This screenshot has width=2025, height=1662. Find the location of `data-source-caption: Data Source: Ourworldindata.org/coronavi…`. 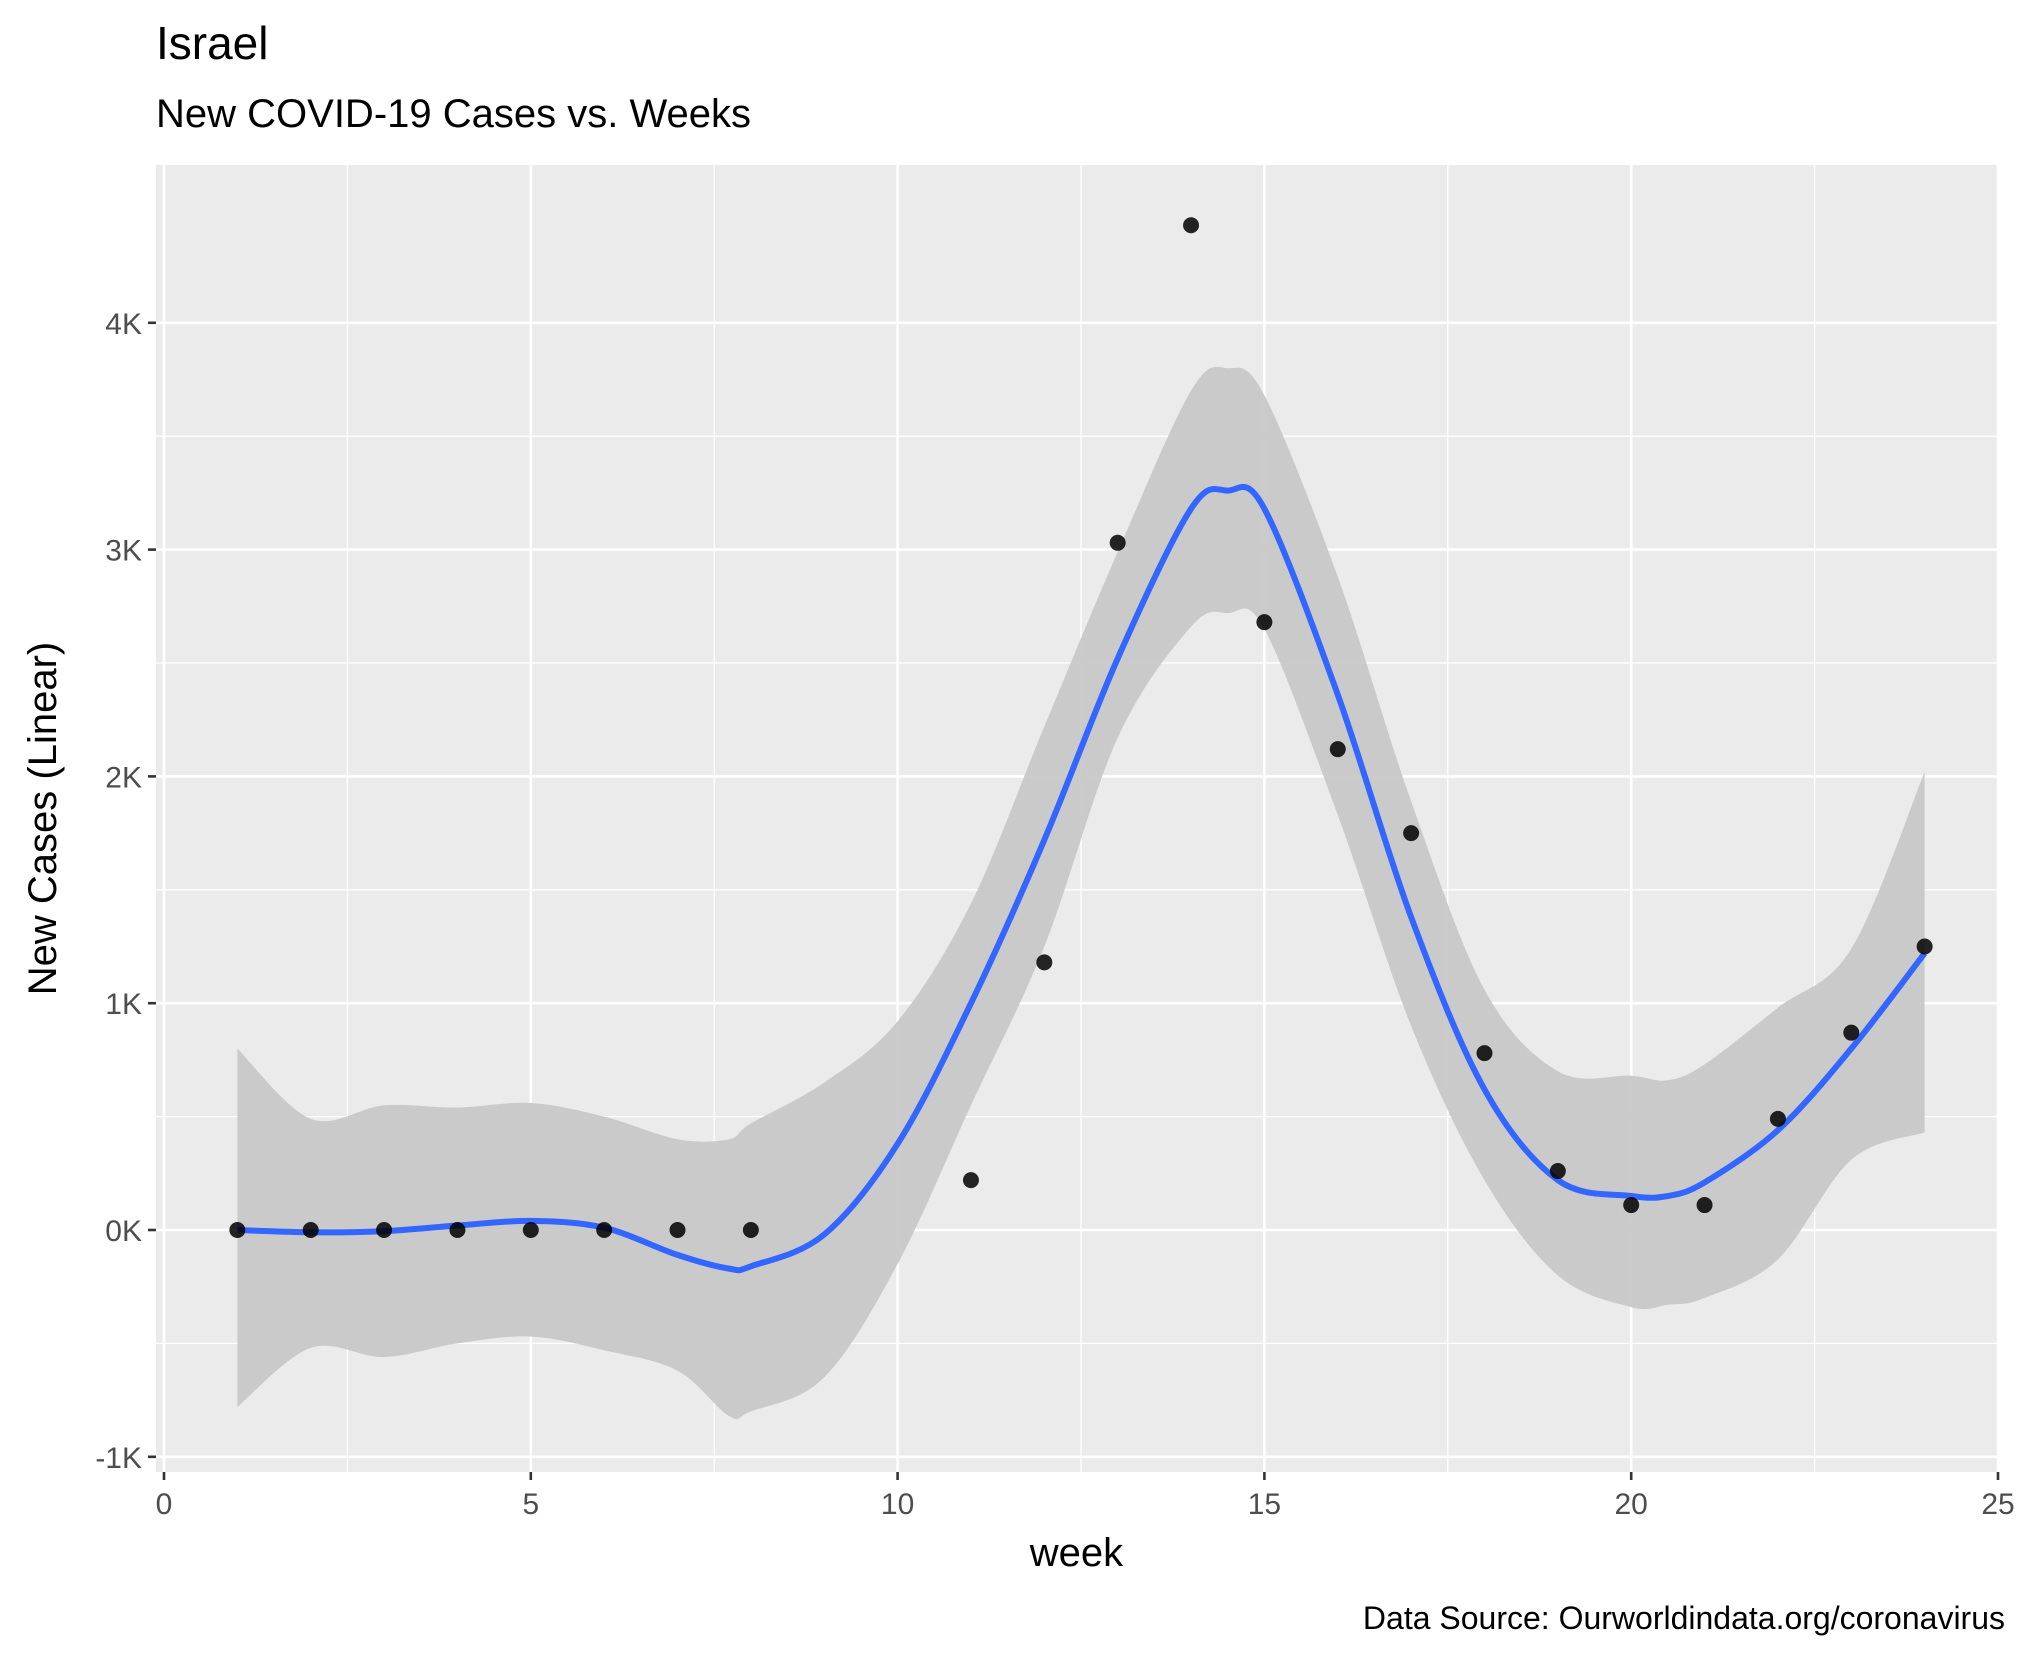

data-source-caption: Data Source: Ourworldindata.org/coronavi… is located at coordinates (1683, 1618).